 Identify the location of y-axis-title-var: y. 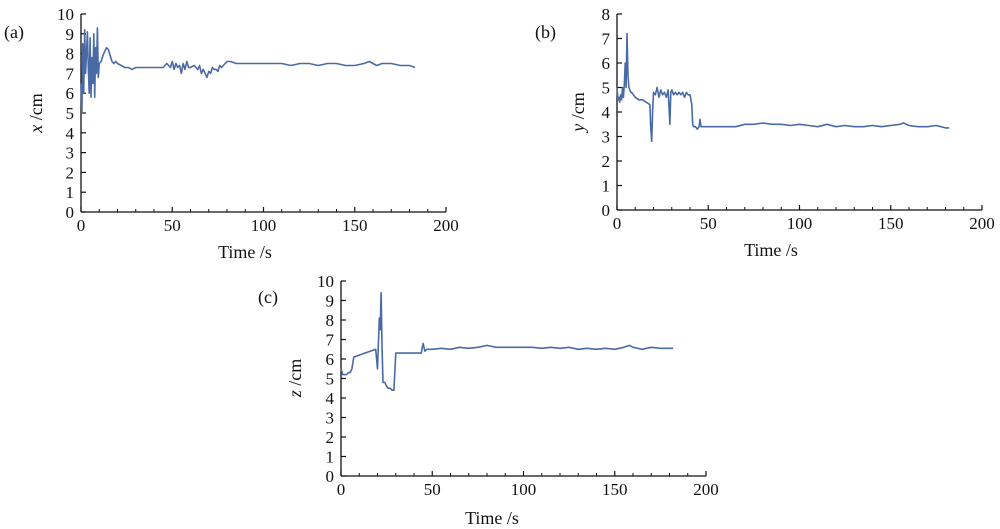
(578, 129).